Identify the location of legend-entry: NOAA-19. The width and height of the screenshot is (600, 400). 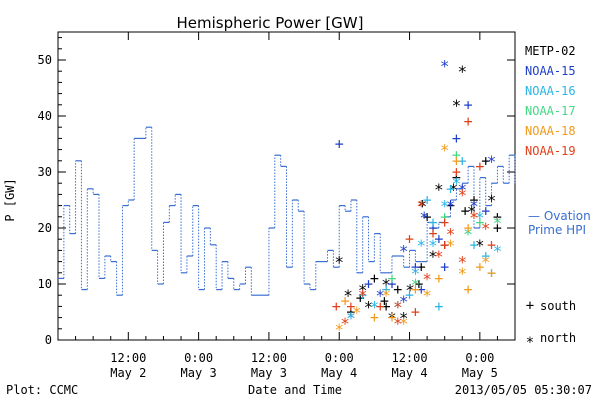
(550, 151).